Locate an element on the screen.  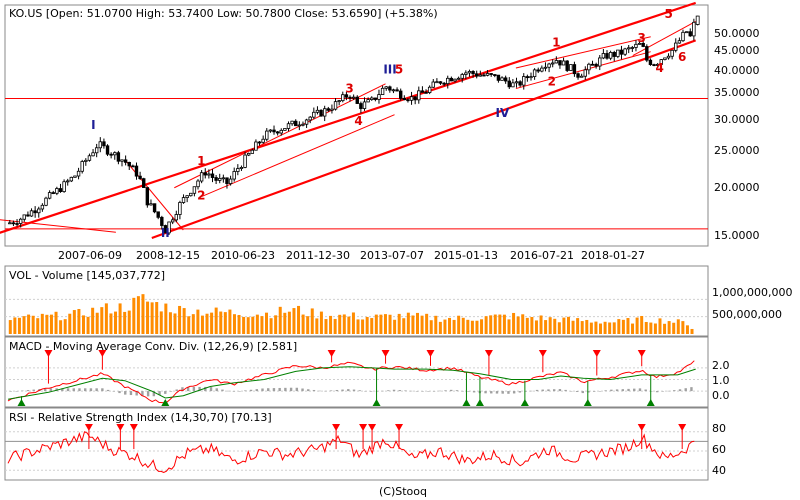
rsi-marks is located at coordinates (351, 448).